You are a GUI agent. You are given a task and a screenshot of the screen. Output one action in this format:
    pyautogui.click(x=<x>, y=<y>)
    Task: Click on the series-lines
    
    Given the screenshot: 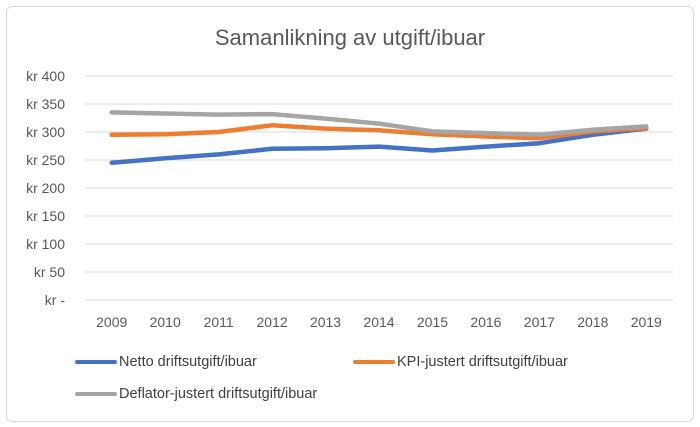 What is the action you would take?
    pyautogui.click(x=379, y=138)
    